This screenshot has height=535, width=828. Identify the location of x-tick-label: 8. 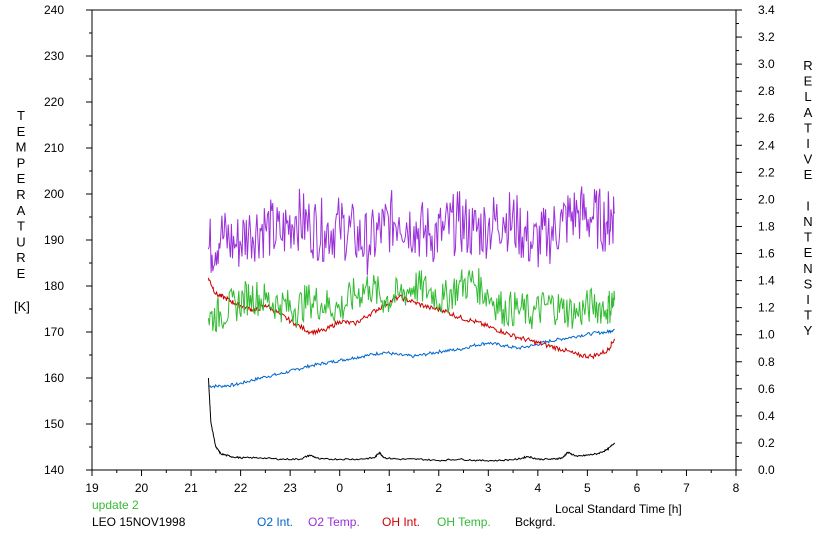
(736, 488).